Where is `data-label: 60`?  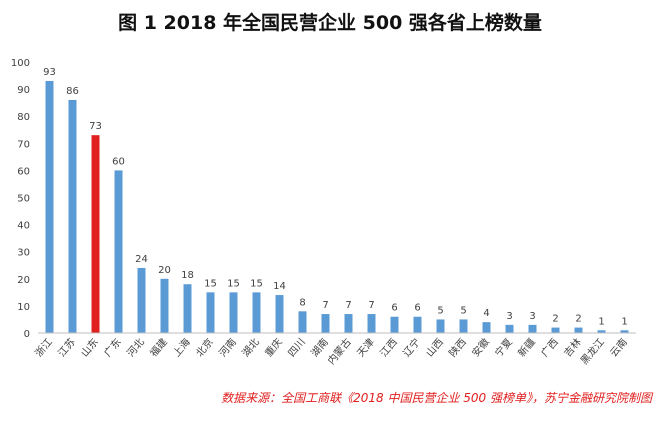
data-label: 60 is located at coordinates (118, 161).